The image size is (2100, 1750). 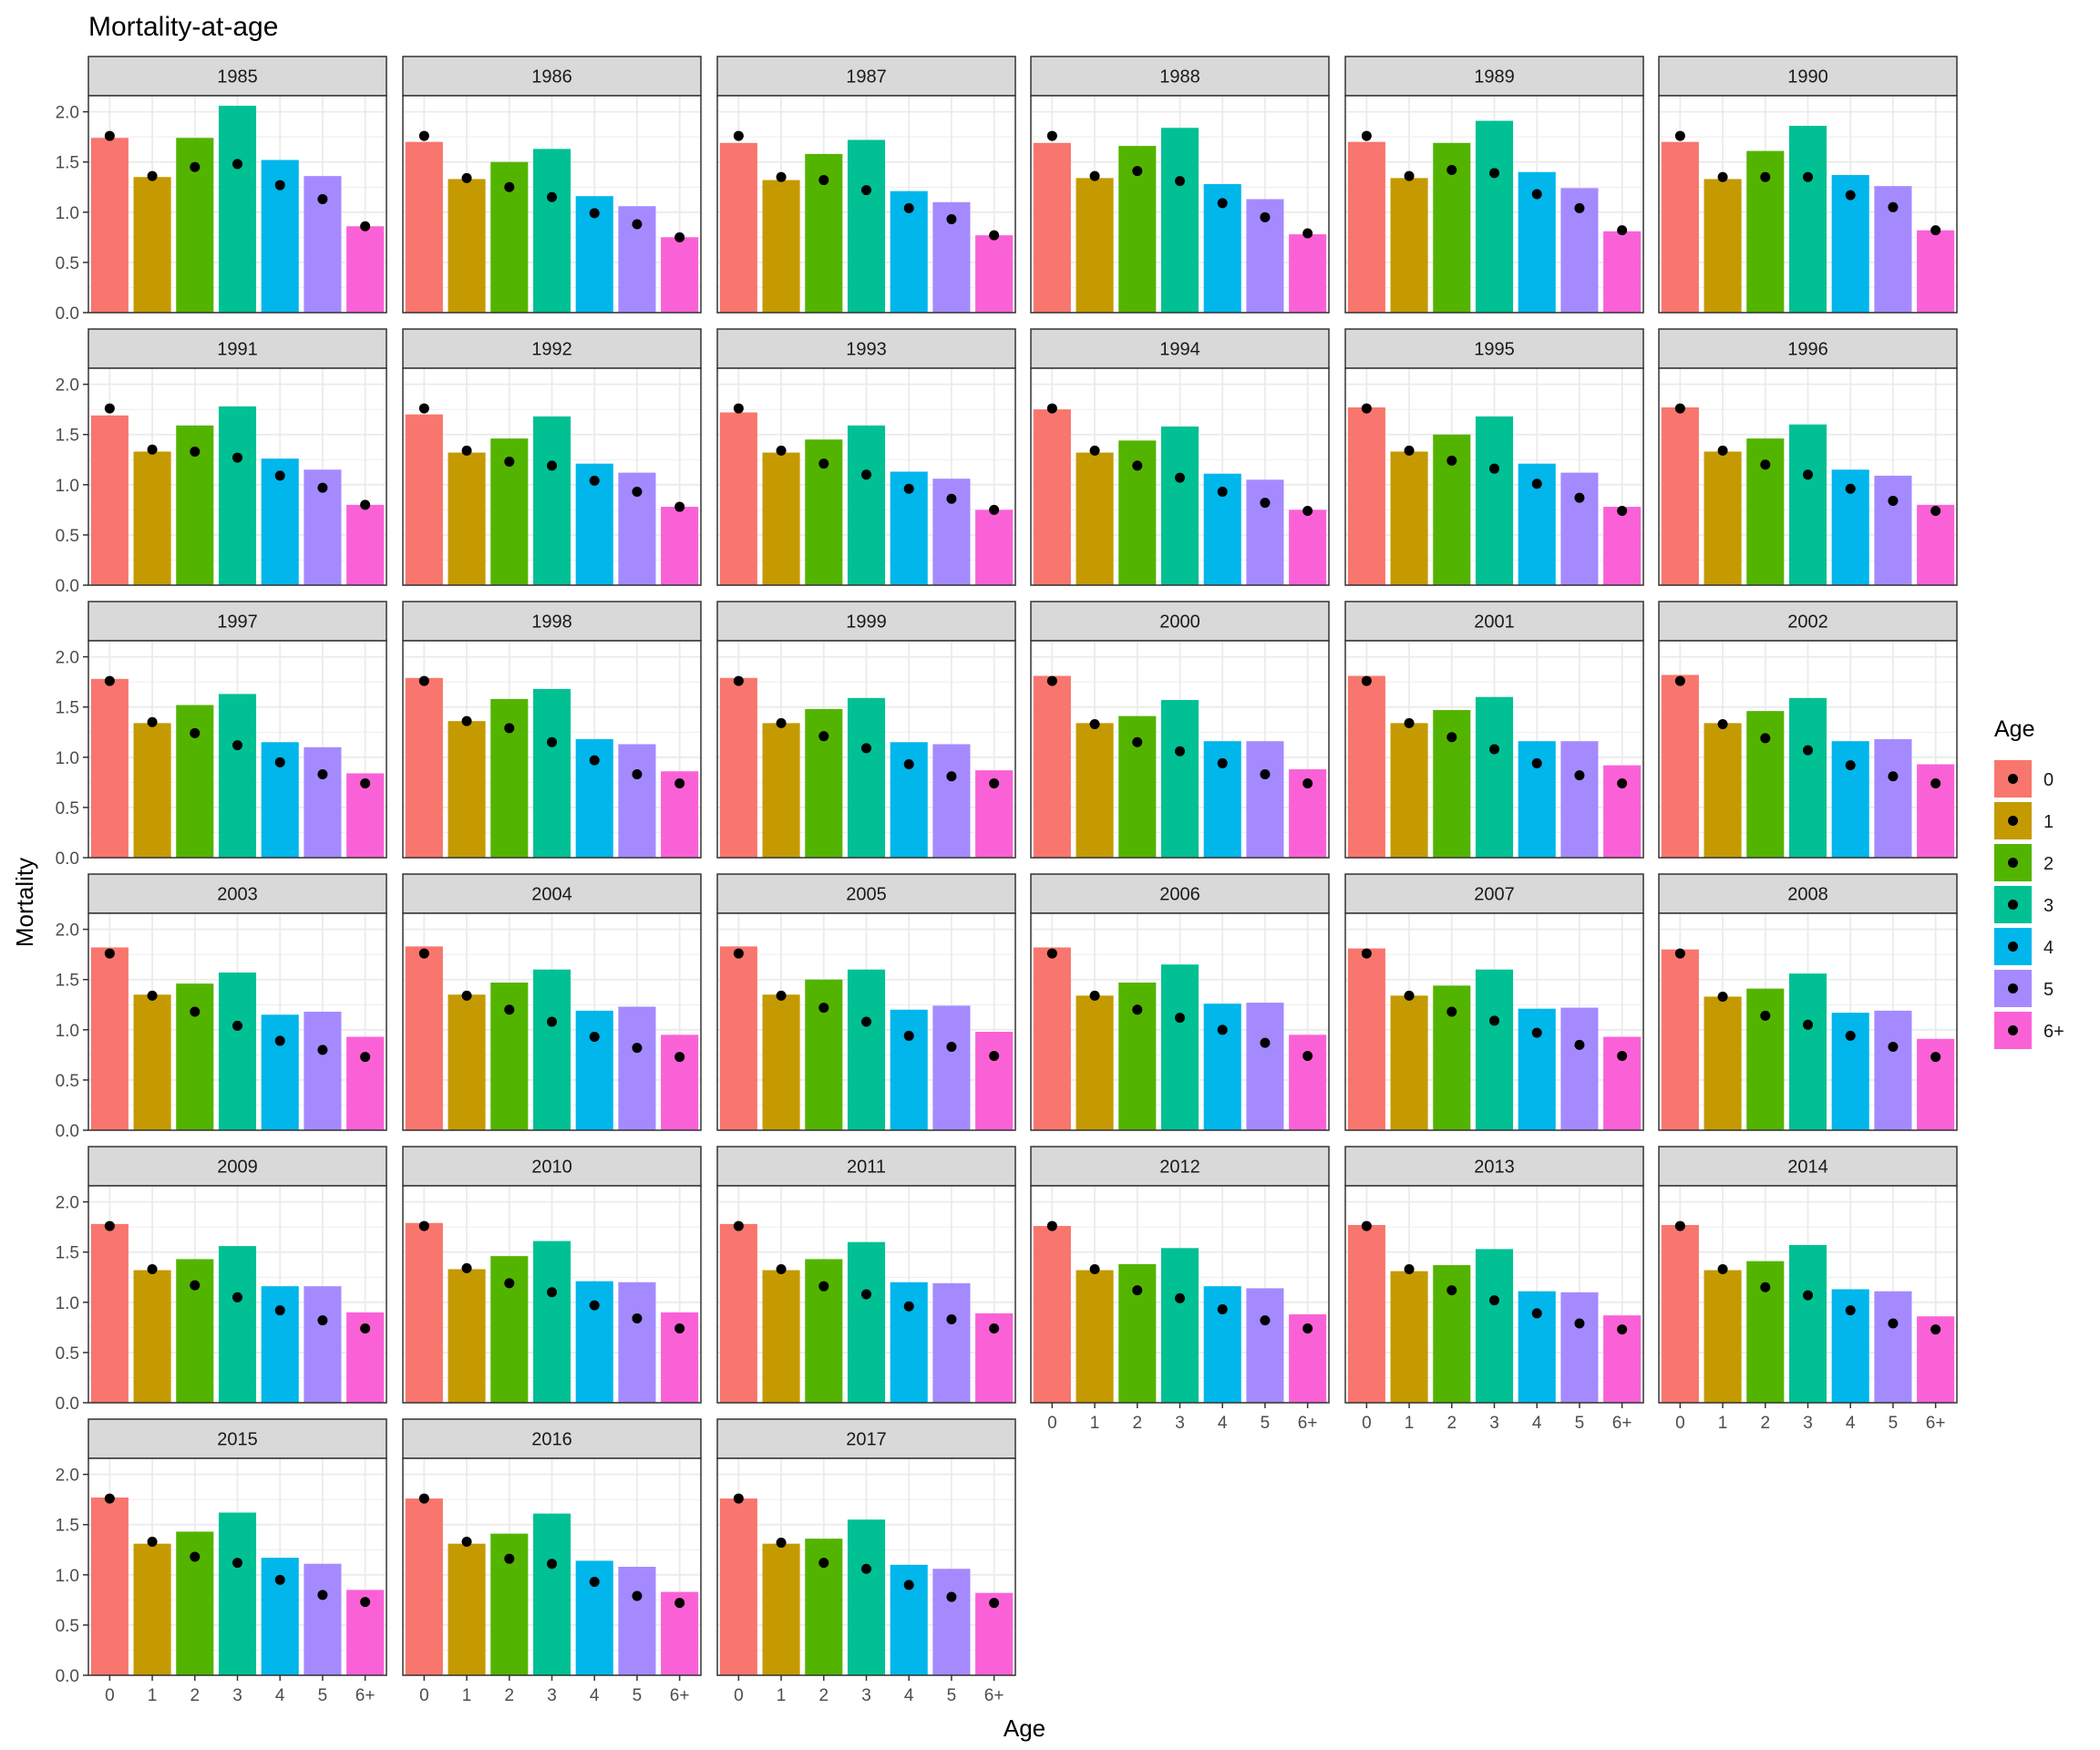 I want to click on legend-item: 5, so click(x=2024, y=988).